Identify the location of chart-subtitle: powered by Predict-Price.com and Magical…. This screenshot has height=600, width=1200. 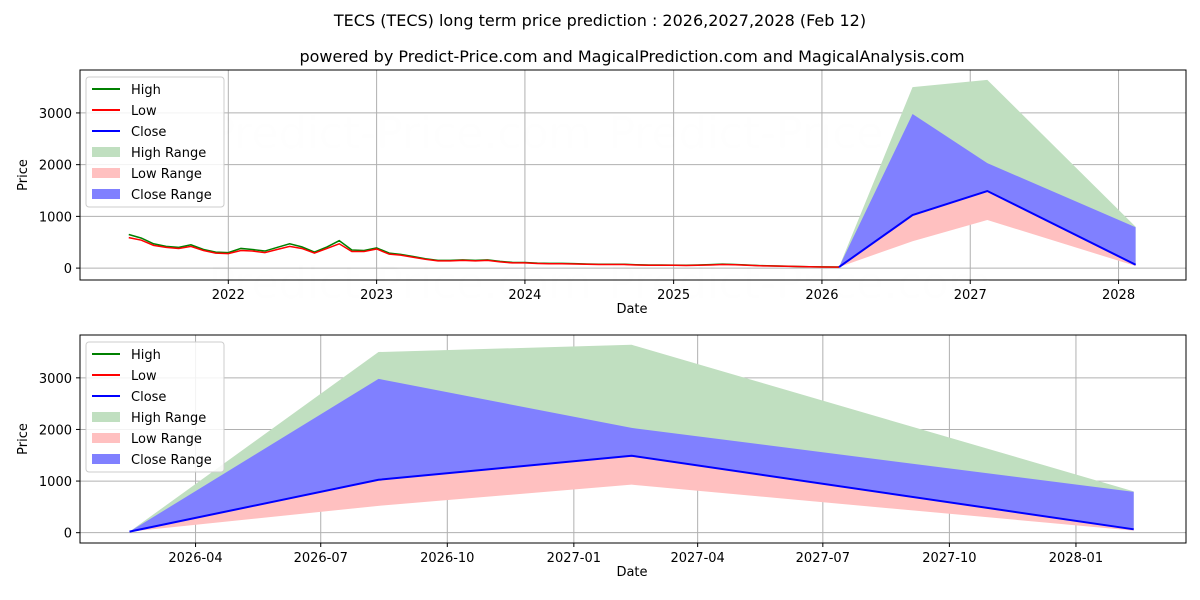
(631, 56).